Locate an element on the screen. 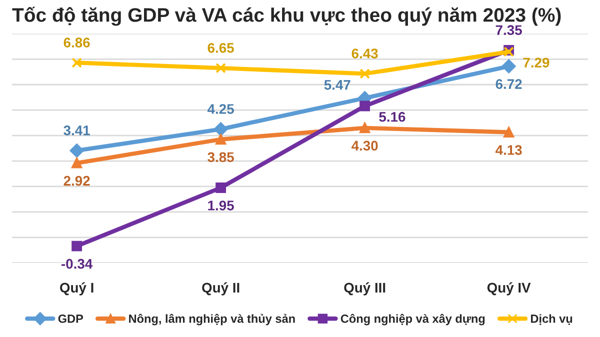  data-label: 6.72 is located at coordinates (509, 84).